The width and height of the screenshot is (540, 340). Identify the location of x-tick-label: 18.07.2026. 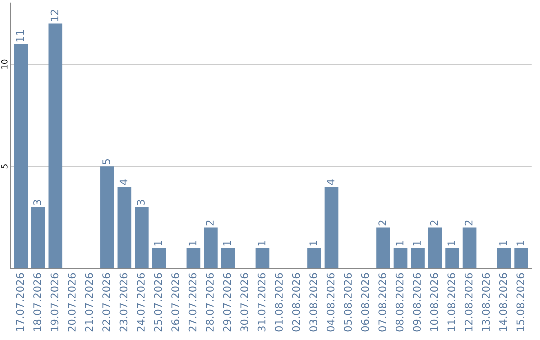
(38, 302).